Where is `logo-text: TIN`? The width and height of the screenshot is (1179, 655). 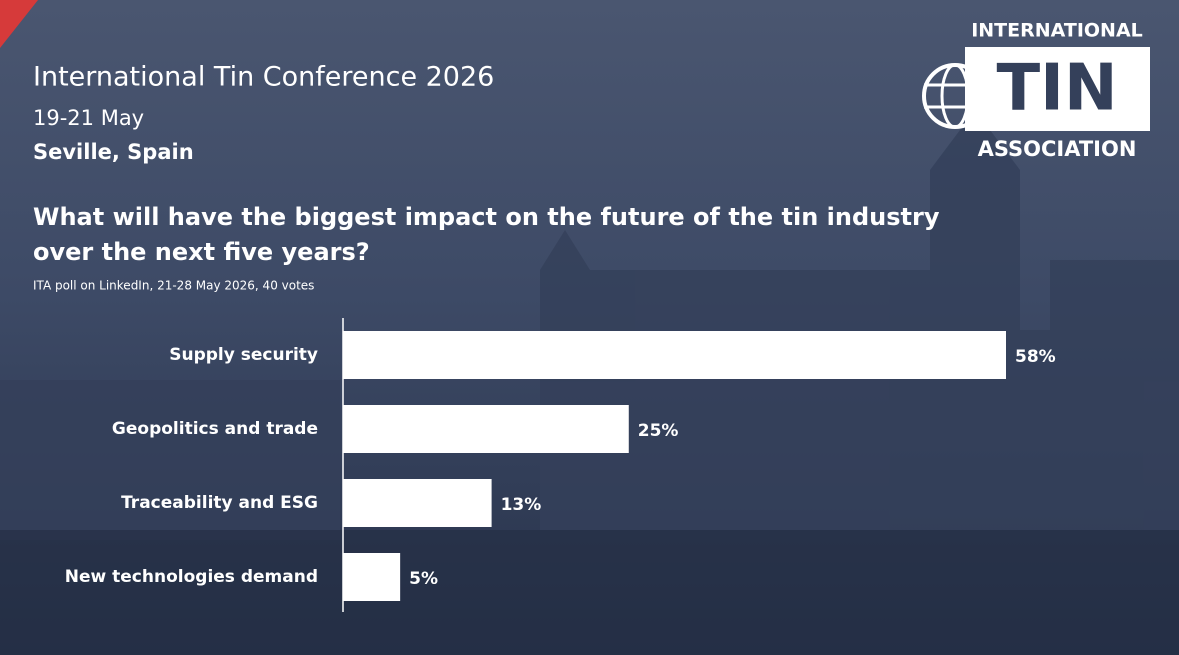 logo-text: TIN is located at coordinates (1056, 89).